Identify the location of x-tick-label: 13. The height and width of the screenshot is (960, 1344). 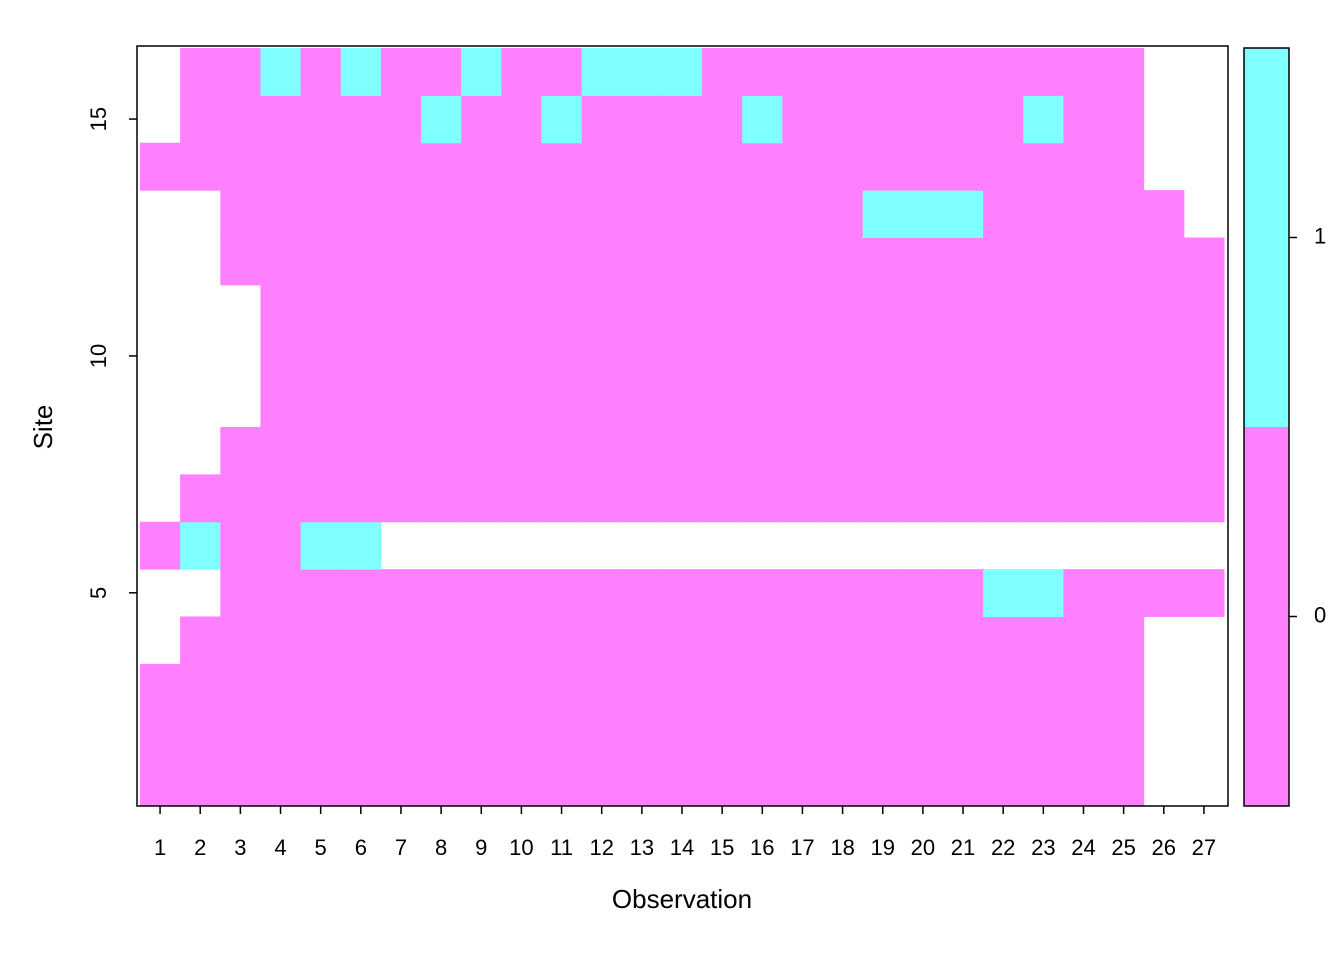
(642, 847).